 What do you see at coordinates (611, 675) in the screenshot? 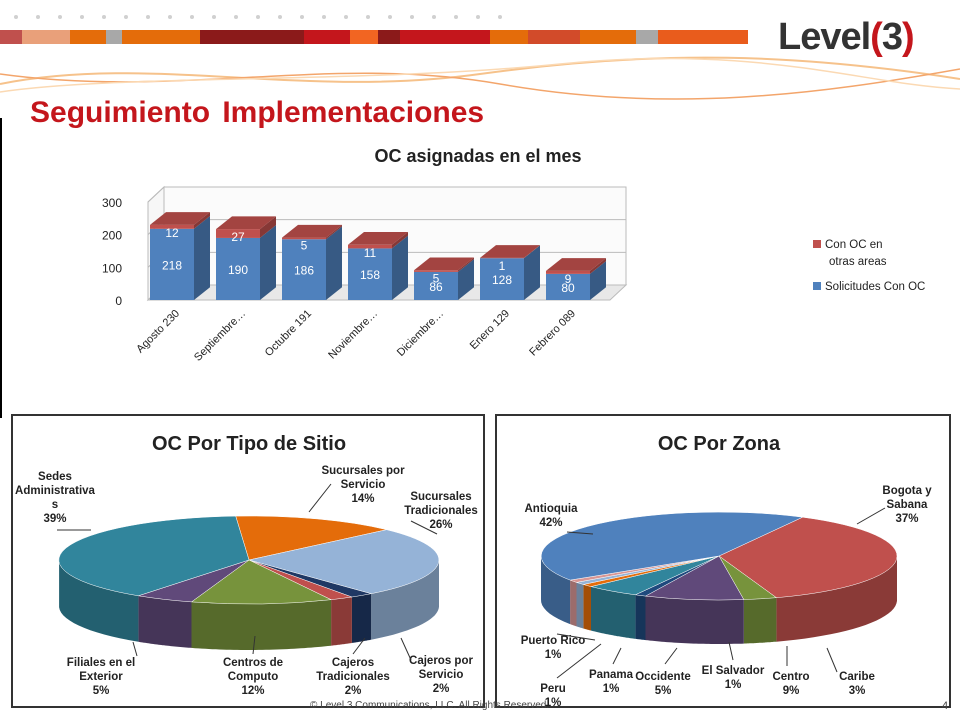
I see `pie-data-label: Panama` at bounding box center [611, 675].